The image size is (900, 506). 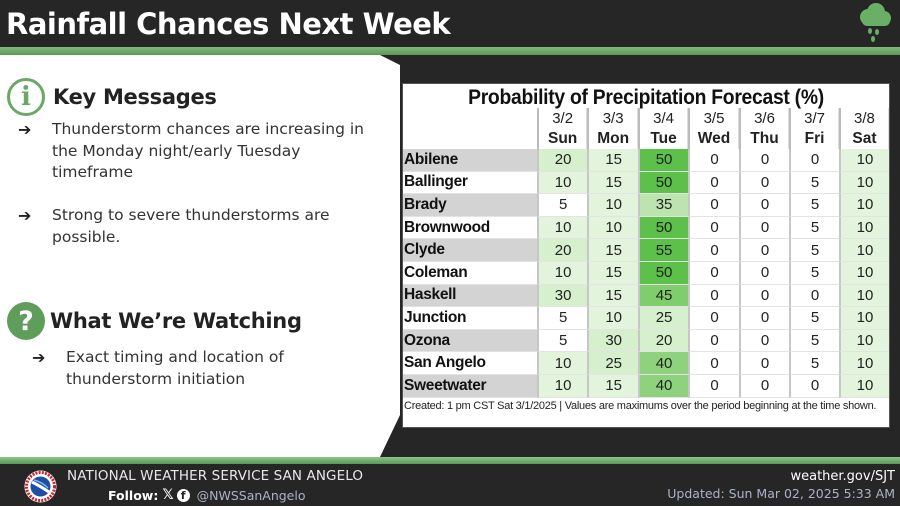 I want to click on table-row: Haskell 30 15 45 0 0 0 10, so click(x=646, y=296).